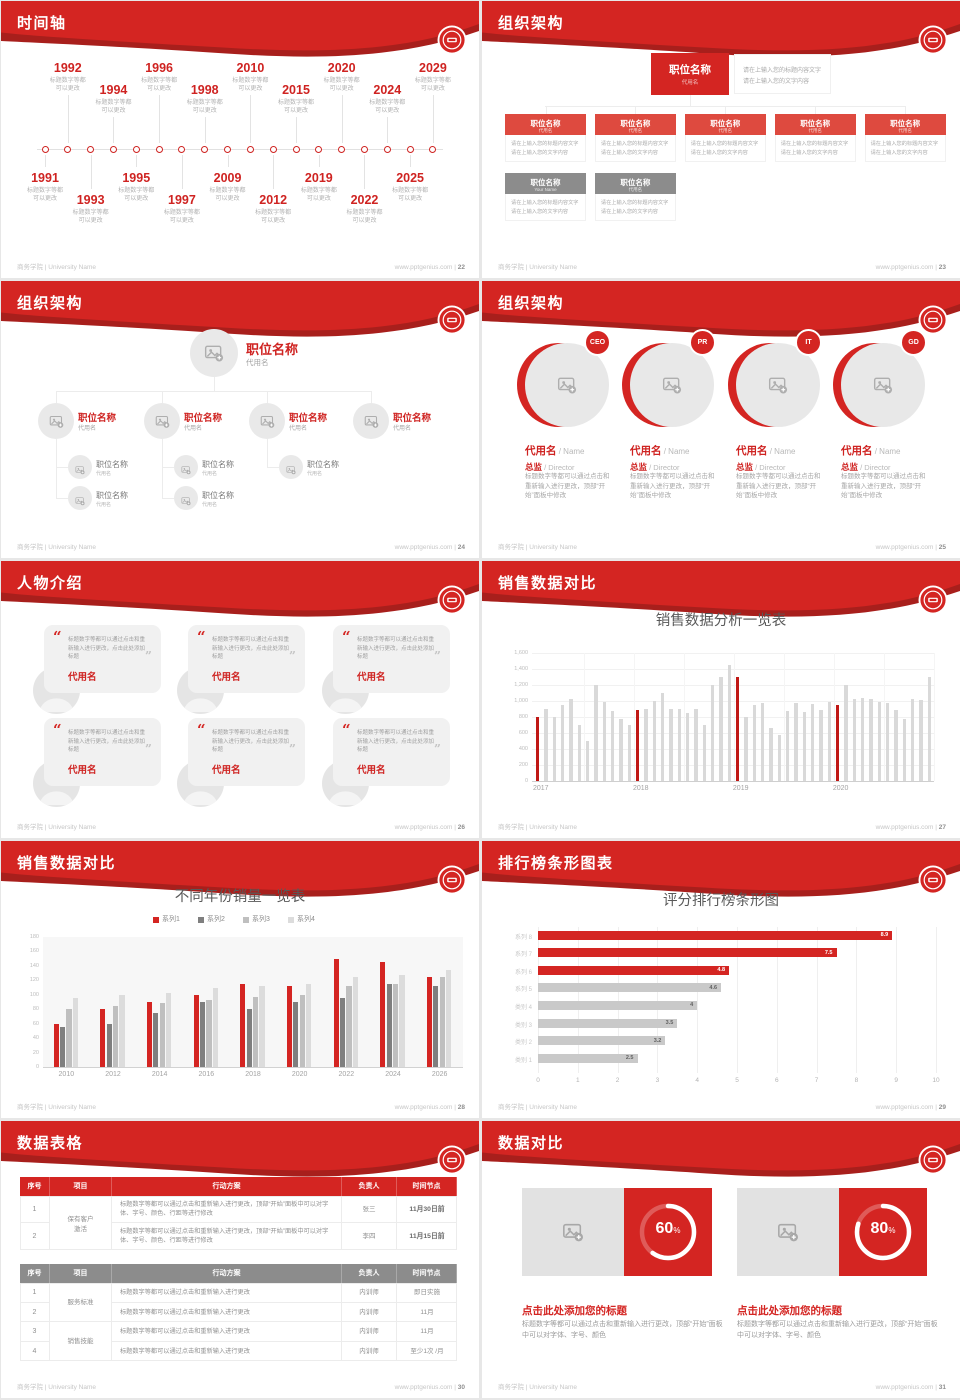 This screenshot has width=960, height=1400. I want to click on value-label: 3.5, so click(669, 1023).